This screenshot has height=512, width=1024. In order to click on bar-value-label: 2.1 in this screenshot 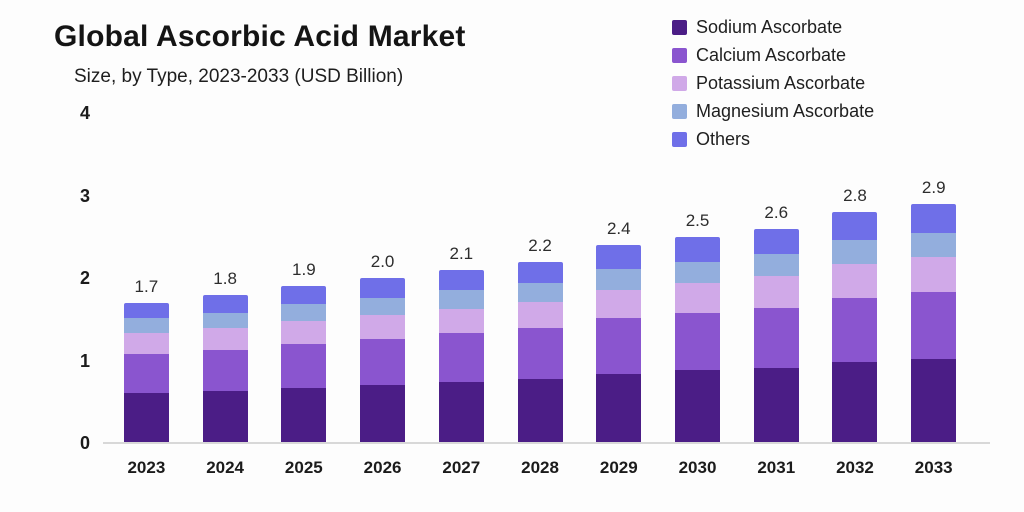, I will do `click(461, 253)`.